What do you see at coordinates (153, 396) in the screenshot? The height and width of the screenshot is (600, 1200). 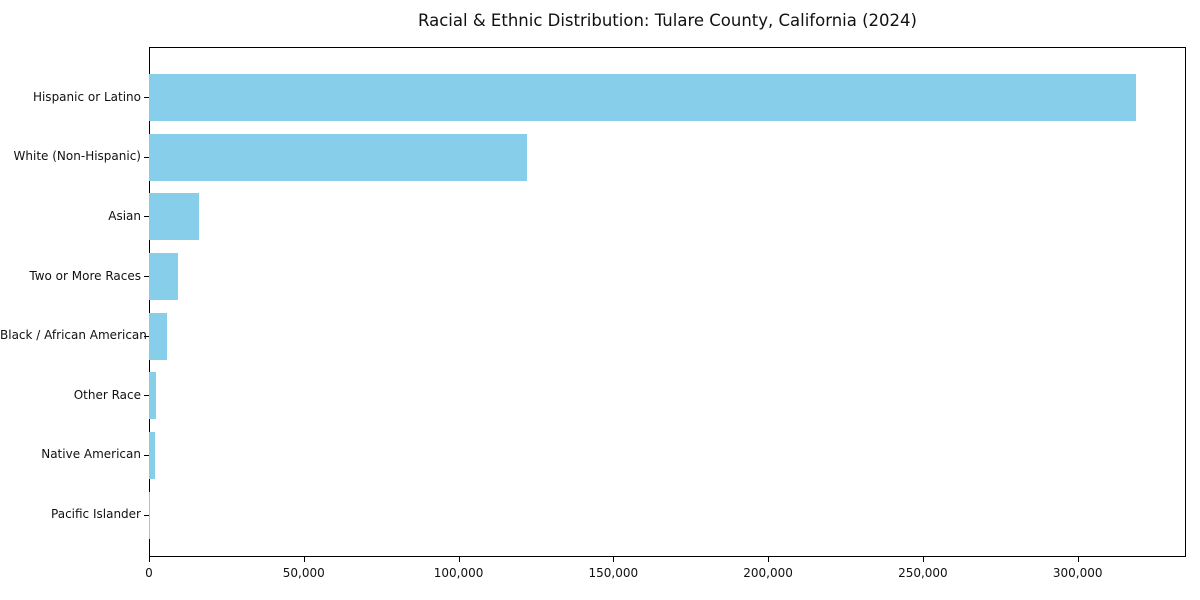 I see `bar-other-race` at bounding box center [153, 396].